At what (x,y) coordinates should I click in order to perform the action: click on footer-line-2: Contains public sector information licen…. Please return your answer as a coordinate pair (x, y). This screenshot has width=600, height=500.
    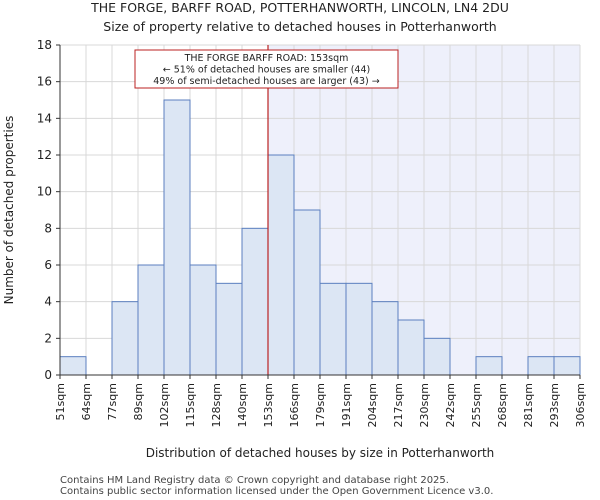
    Looking at the image, I should click on (276, 491).